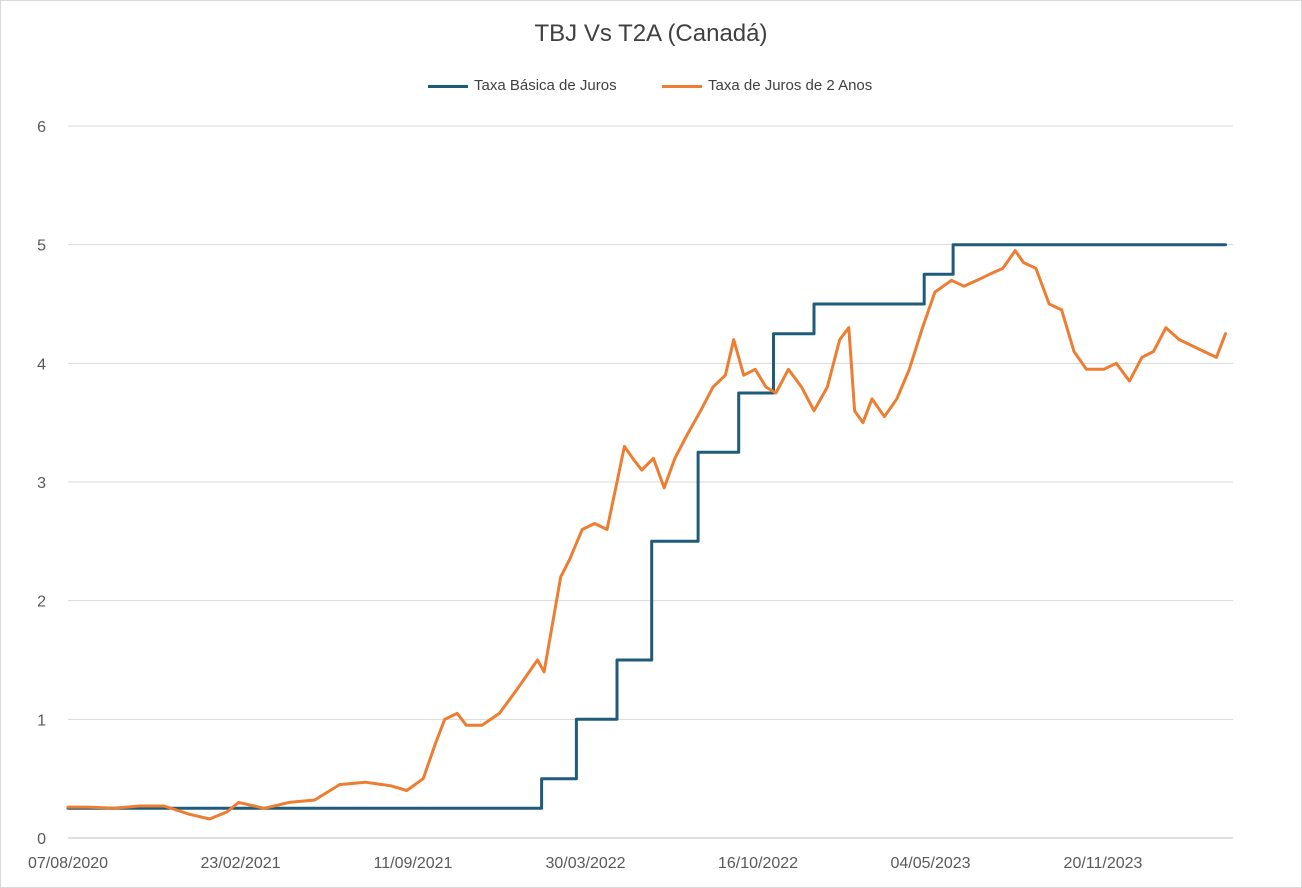 Image resolution: width=1302 pixels, height=888 pixels. What do you see at coordinates (413, 863) in the screenshot?
I see `x-tick-label: 11/09/2021` at bounding box center [413, 863].